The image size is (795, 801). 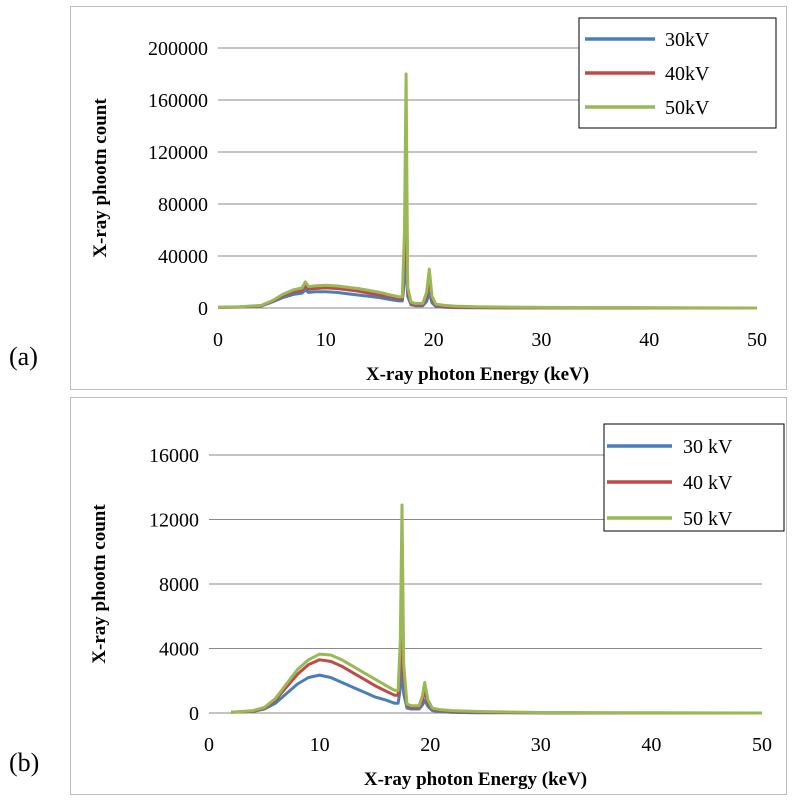 I want to click on y-tick-label-b-4: 16000, so click(x=174, y=456).